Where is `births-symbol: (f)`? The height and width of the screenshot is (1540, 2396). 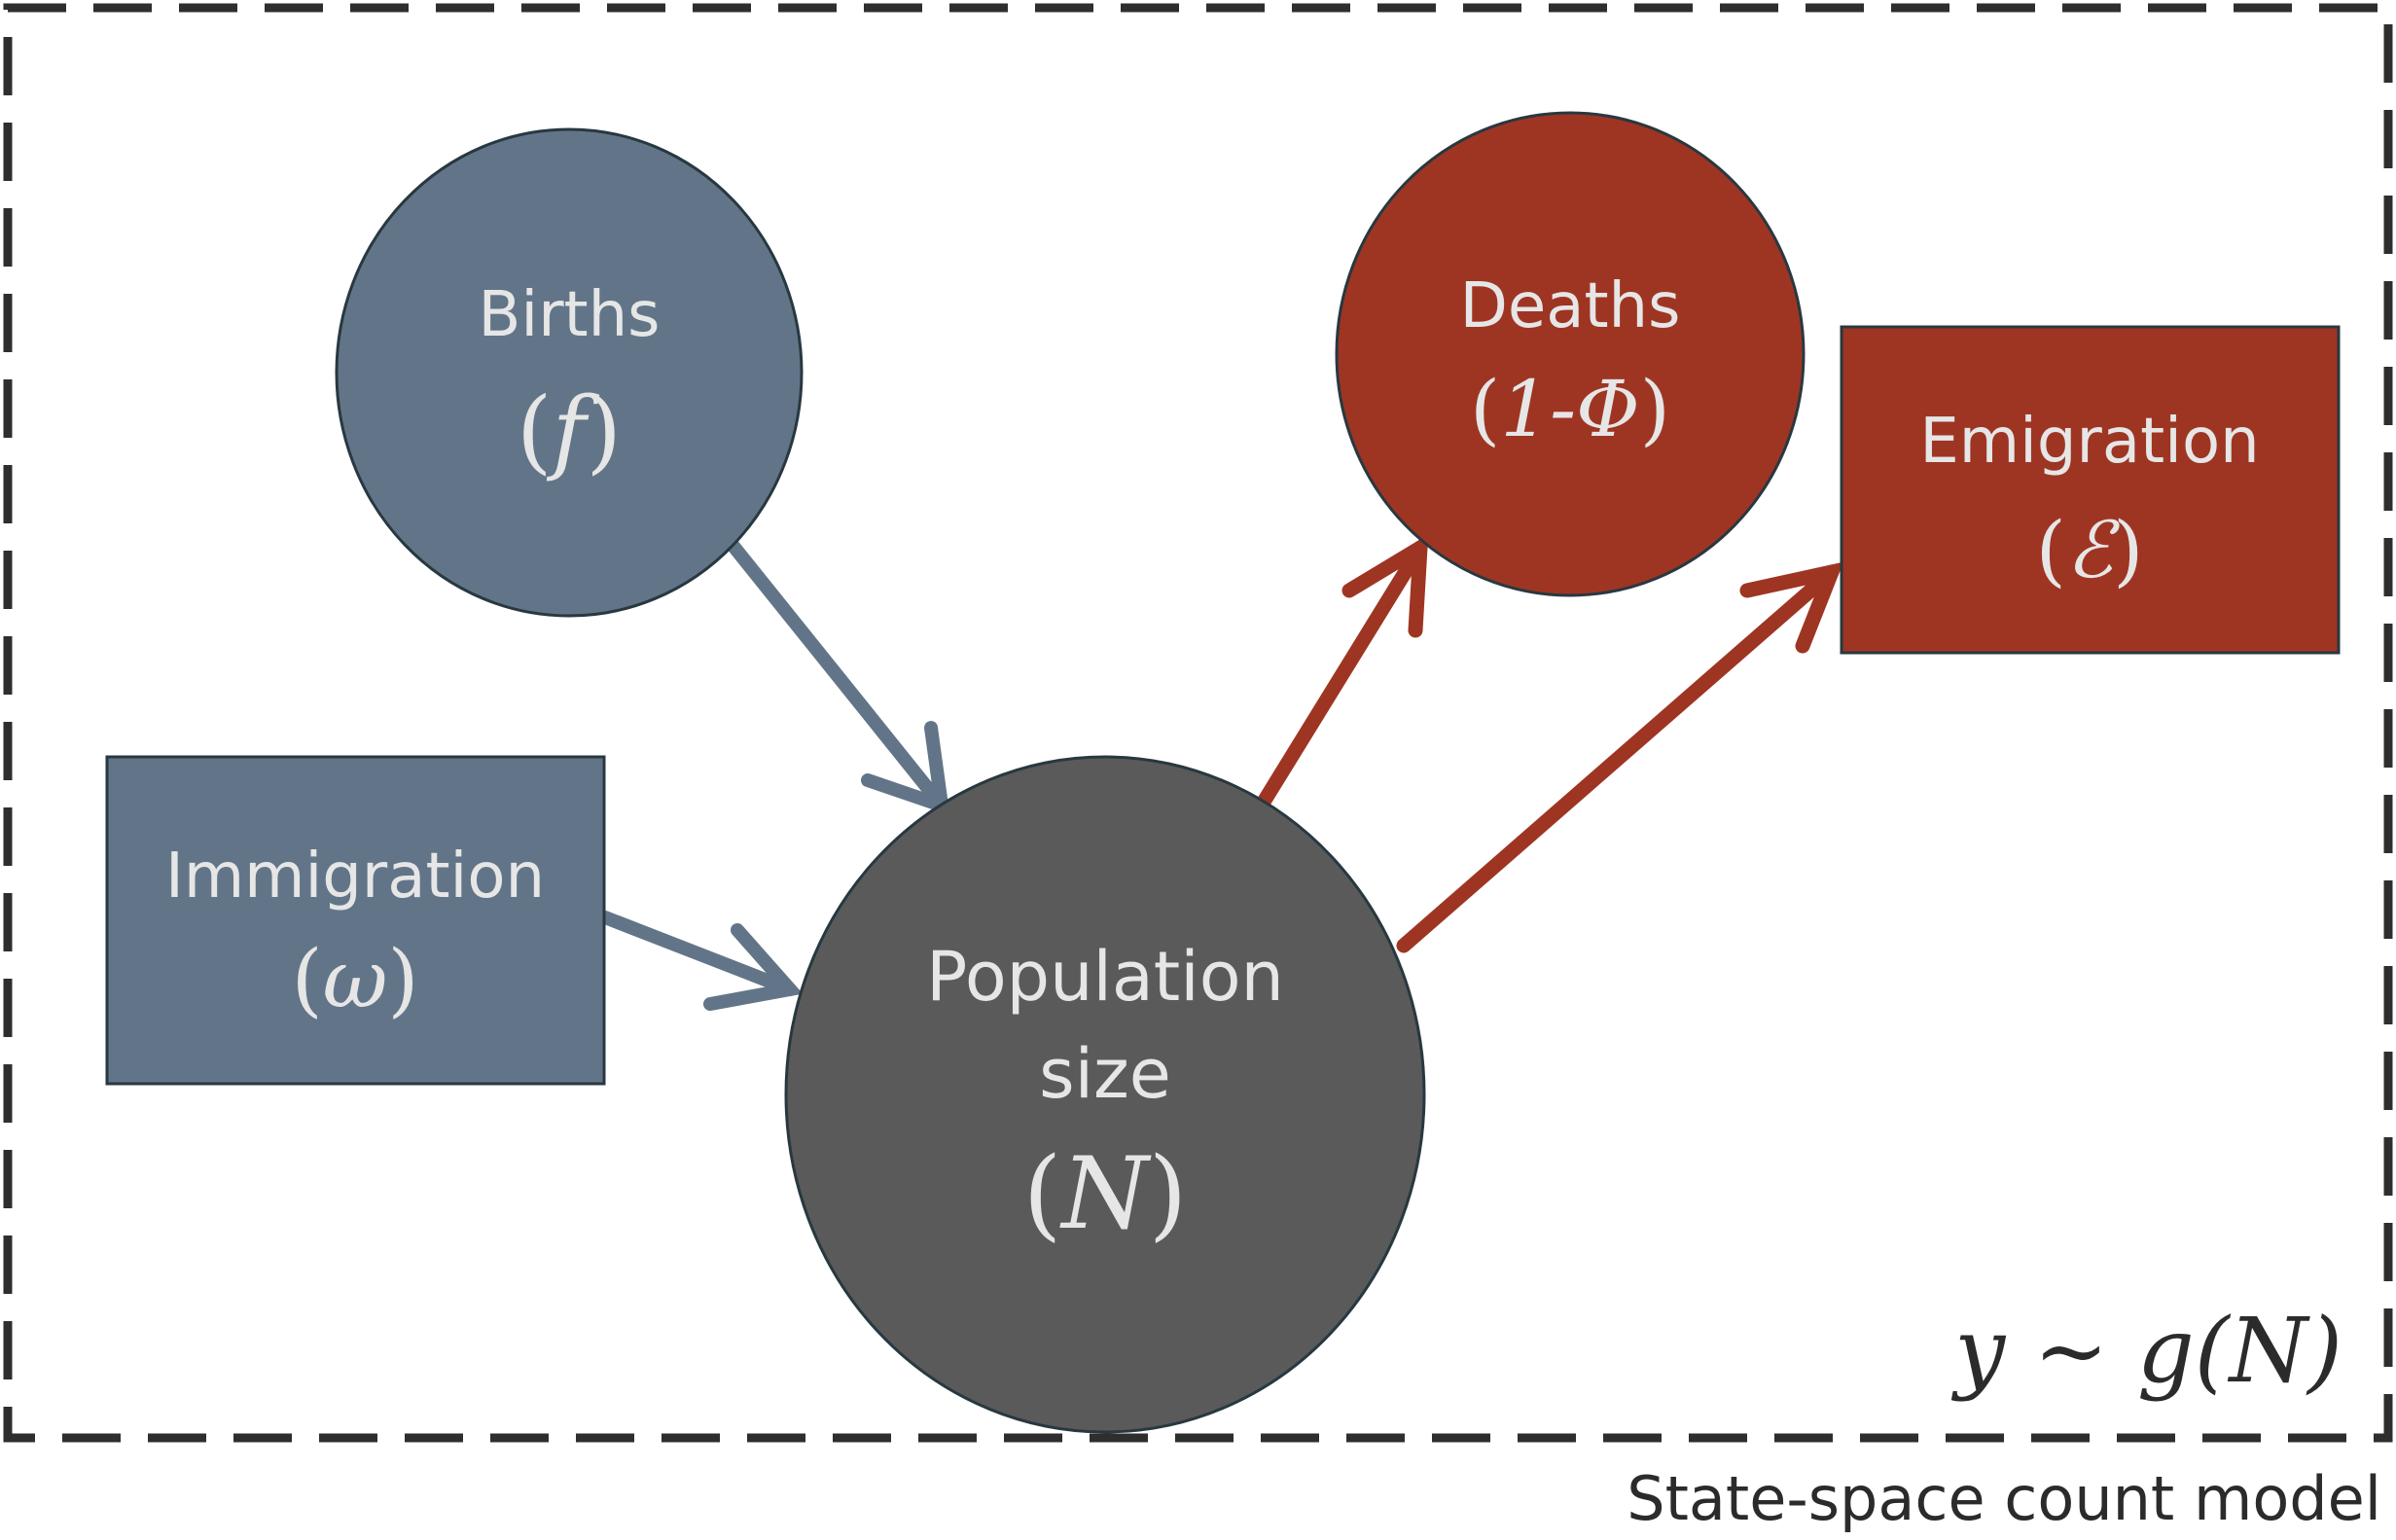
births-symbol: (f) is located at coordinates (569, 431).